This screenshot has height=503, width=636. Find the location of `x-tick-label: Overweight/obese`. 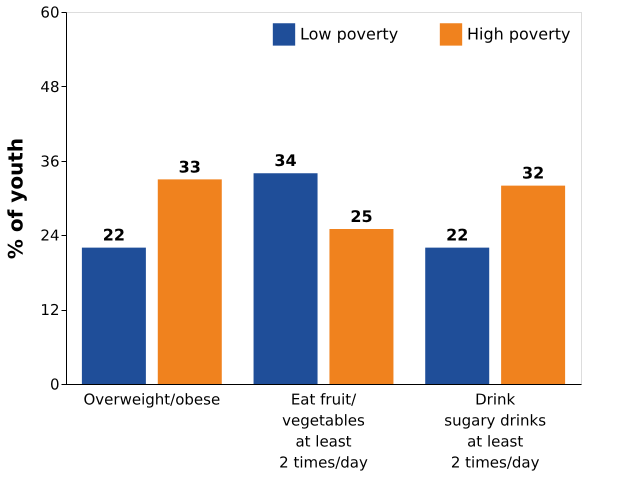

x-tick-label: Overweight/obese is located at coordinates (151, 399).